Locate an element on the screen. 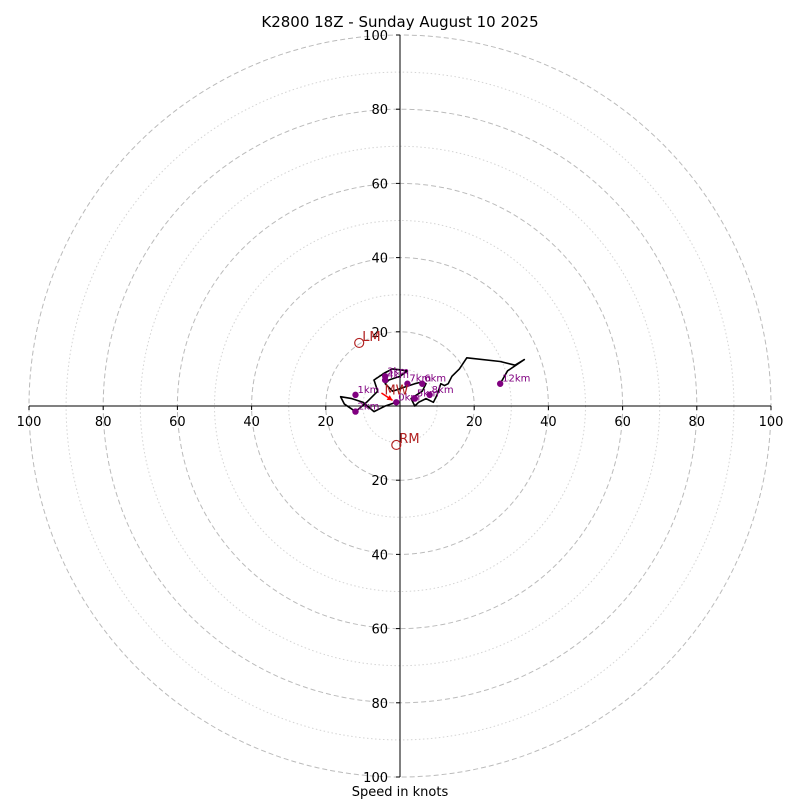  storm-motion-label: LM is located at coordinates (371, 337).